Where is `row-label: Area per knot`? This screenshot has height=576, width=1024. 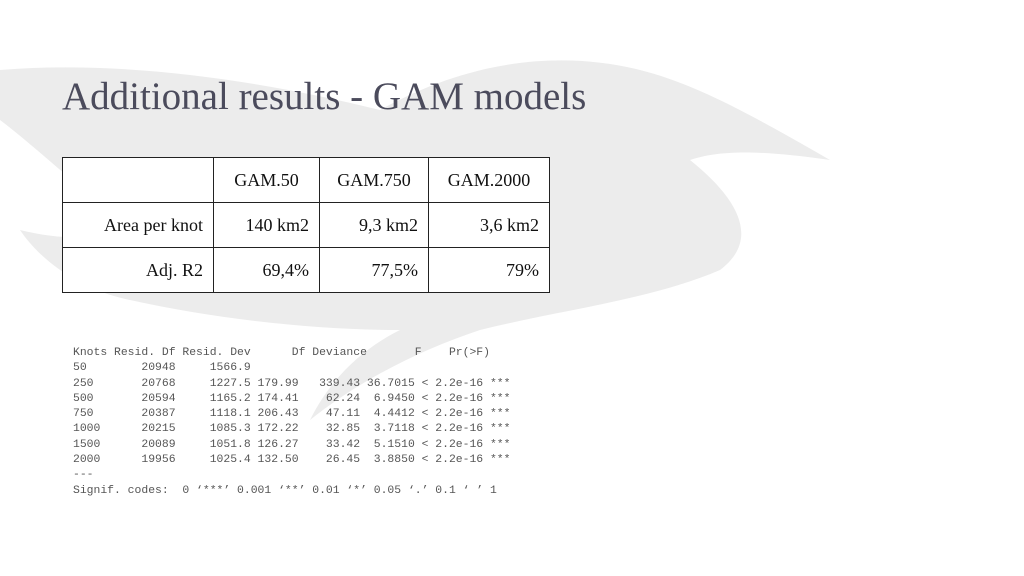
row-label: Area per knot is located at coordinates (138, 225).